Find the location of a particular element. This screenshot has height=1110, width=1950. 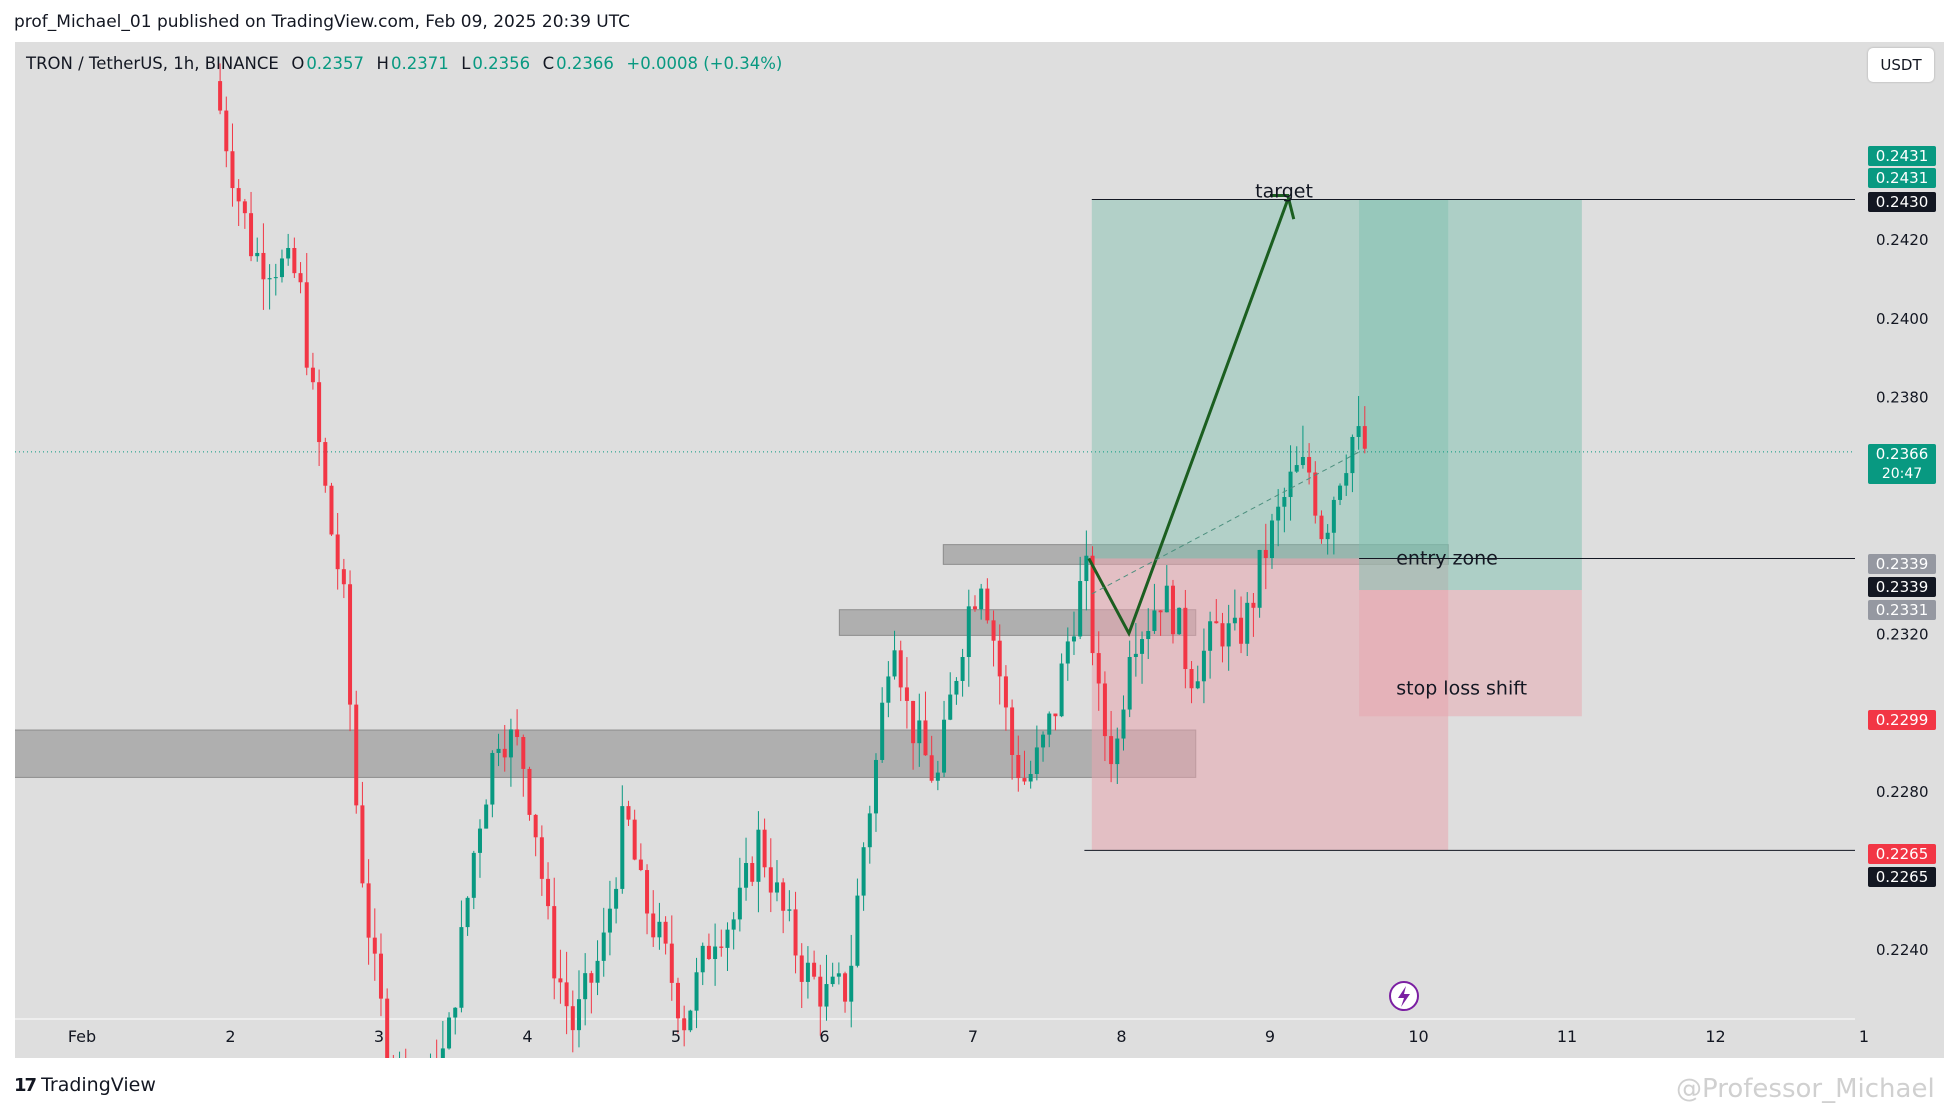

tradingview-logo: 17 TradingView is located at coordinates (85, 1085).